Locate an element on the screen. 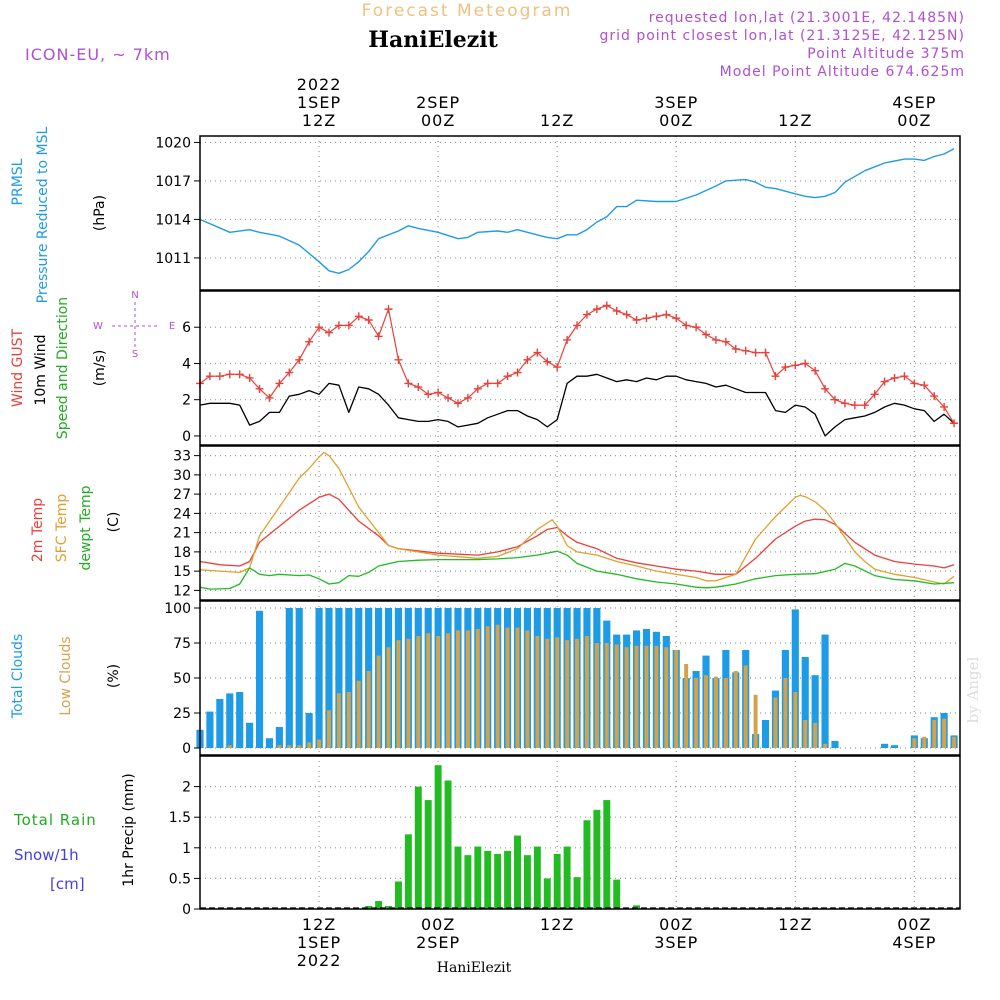 This screenshot has height=1000, width=1000. pressure-label-1: PRMSL is located at coordinates (18, 181).